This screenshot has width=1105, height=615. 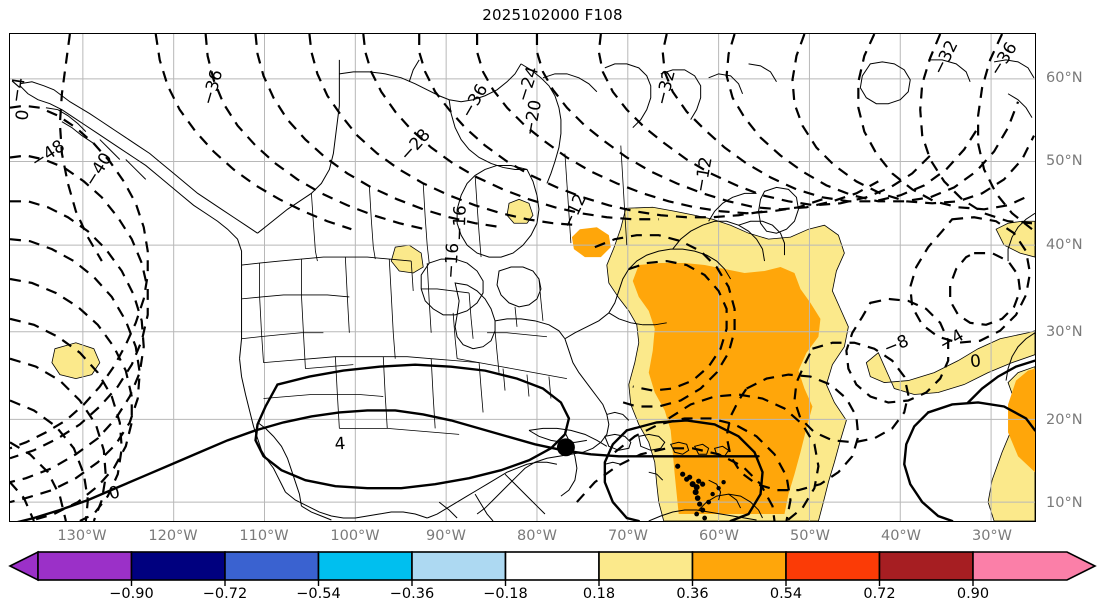 I want to click on storm-track-dots, so click(x=700, y=492).